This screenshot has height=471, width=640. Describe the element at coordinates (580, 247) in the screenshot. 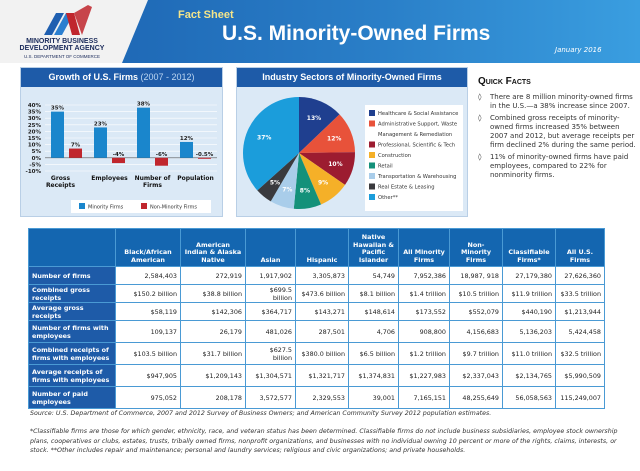

I see `column-header: All U.S. Firms` at that location.